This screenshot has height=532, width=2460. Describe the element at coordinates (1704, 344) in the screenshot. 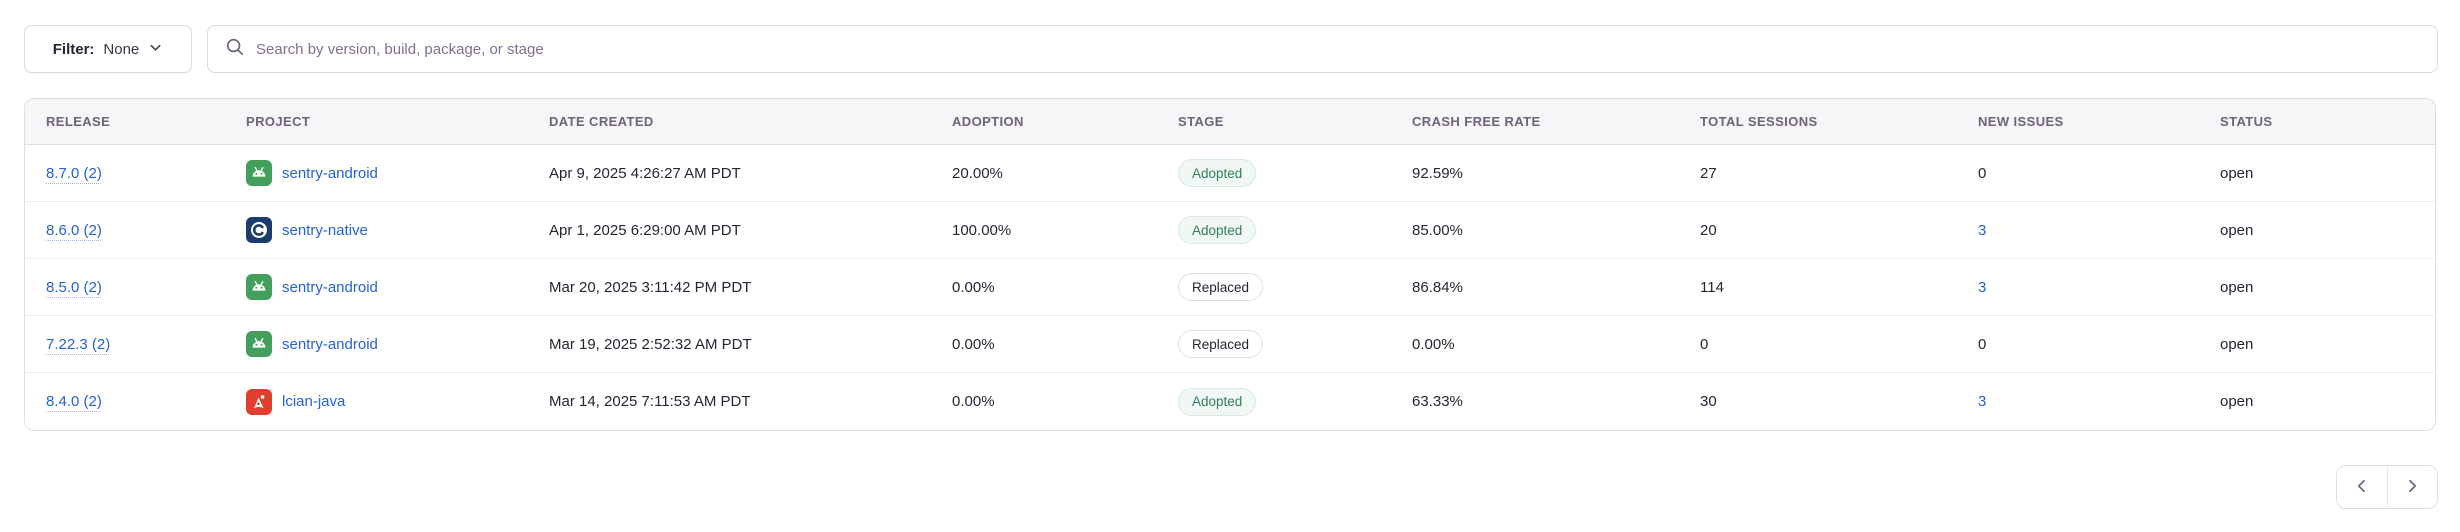

I see `total-sessions-cell: 0` at that location.